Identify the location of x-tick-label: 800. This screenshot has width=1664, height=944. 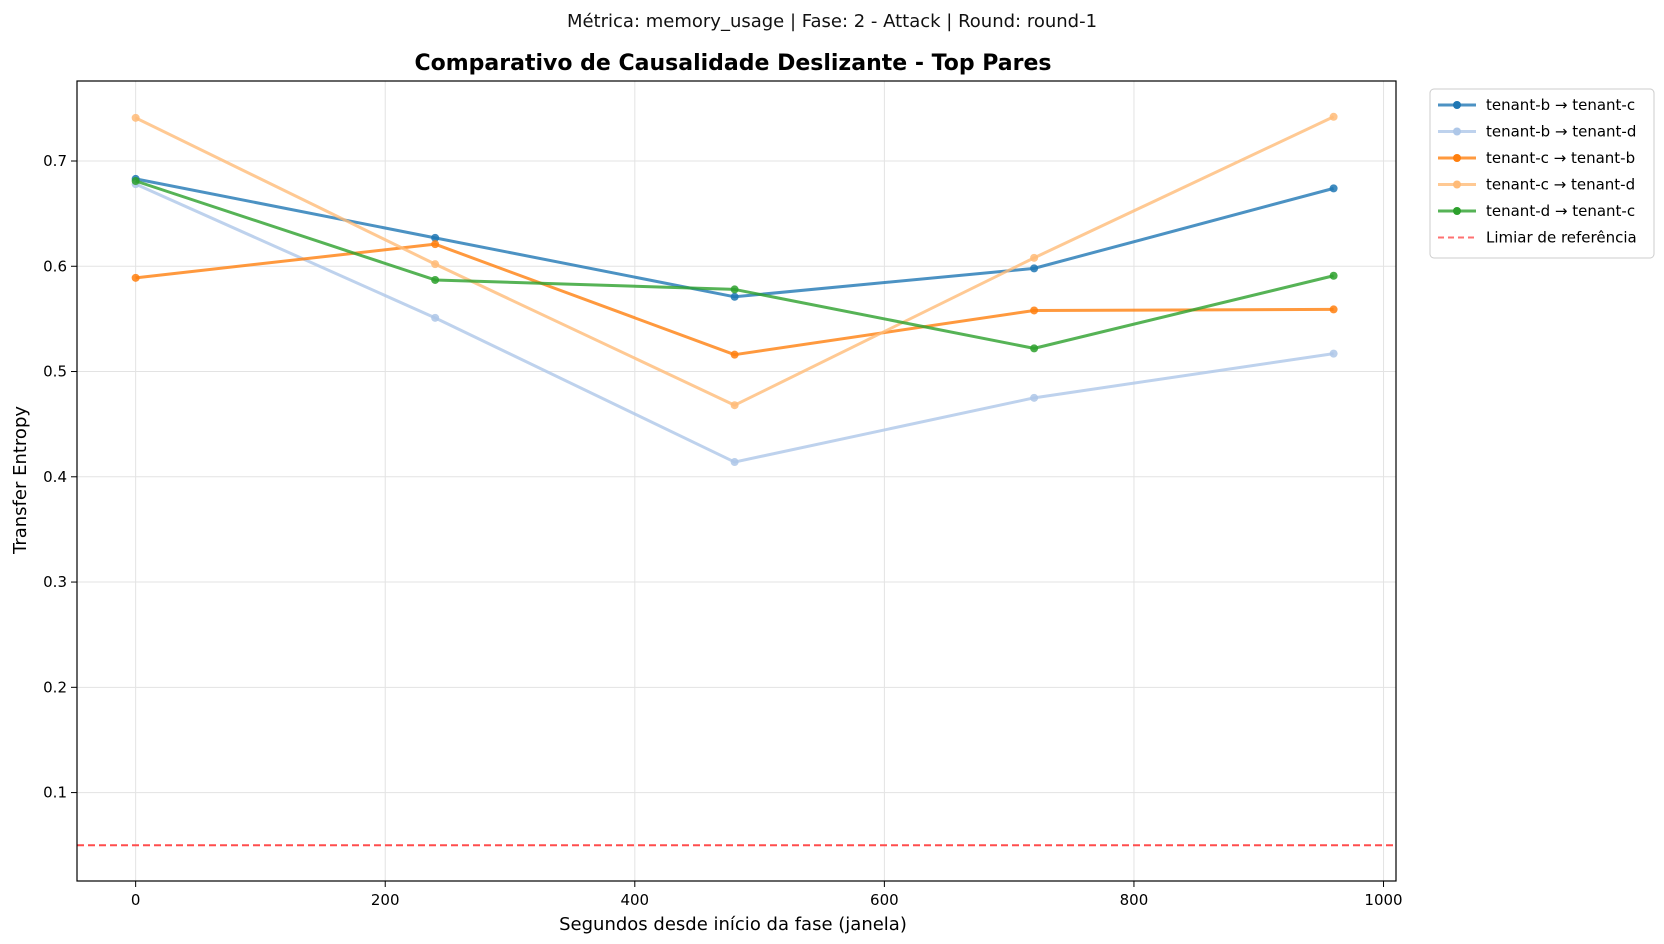
(1134, 900).